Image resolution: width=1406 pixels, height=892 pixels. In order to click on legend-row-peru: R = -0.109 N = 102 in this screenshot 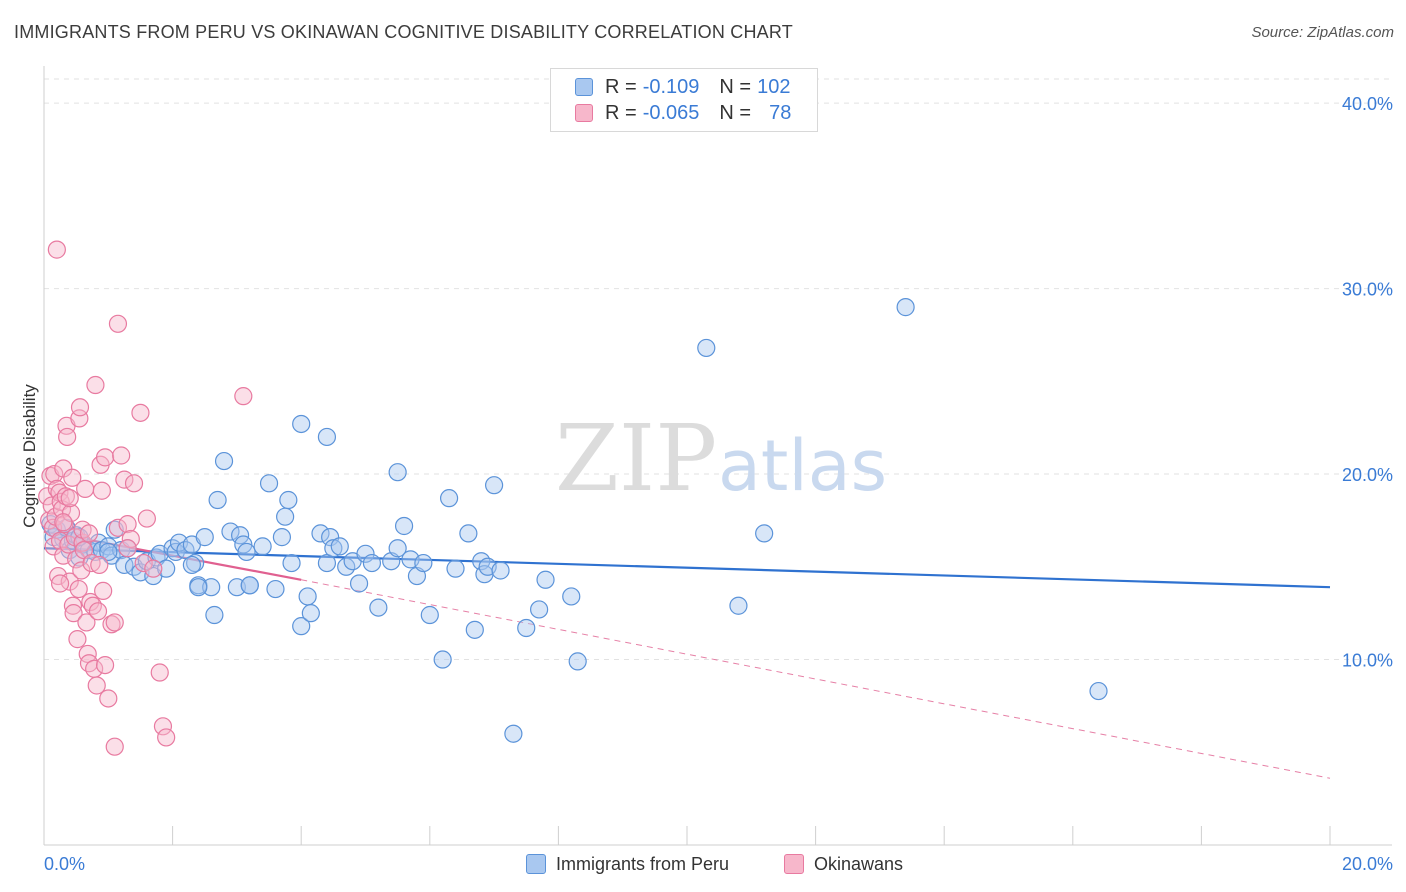, I will do `click(682, 87)`.